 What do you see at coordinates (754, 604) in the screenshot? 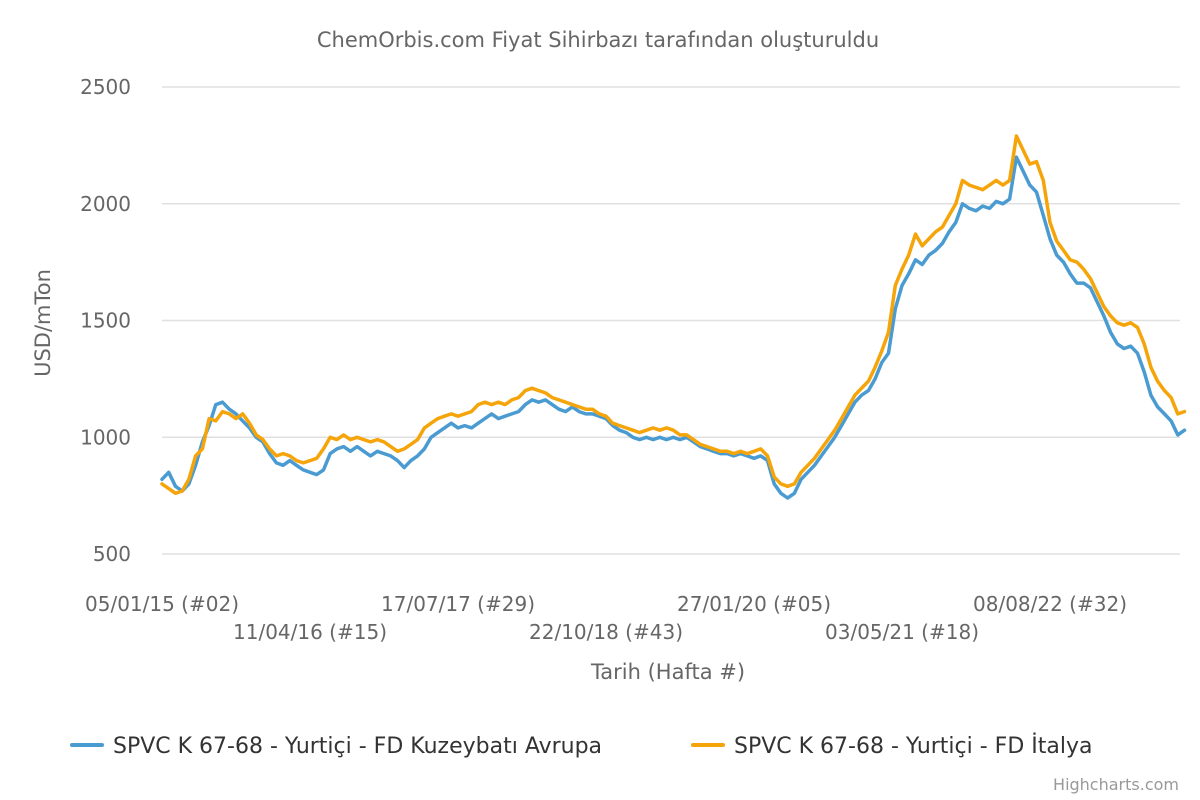
I see `x-tick-label: 27/01/20 (#05)` at bounding box center [754, 604].